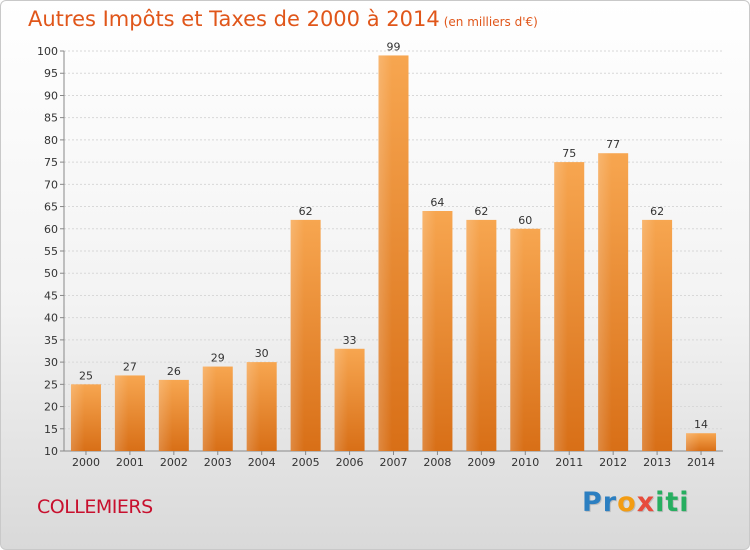 This screenshot has width=750, height=550. I want to click on value-label: 99, so click(394, 46).